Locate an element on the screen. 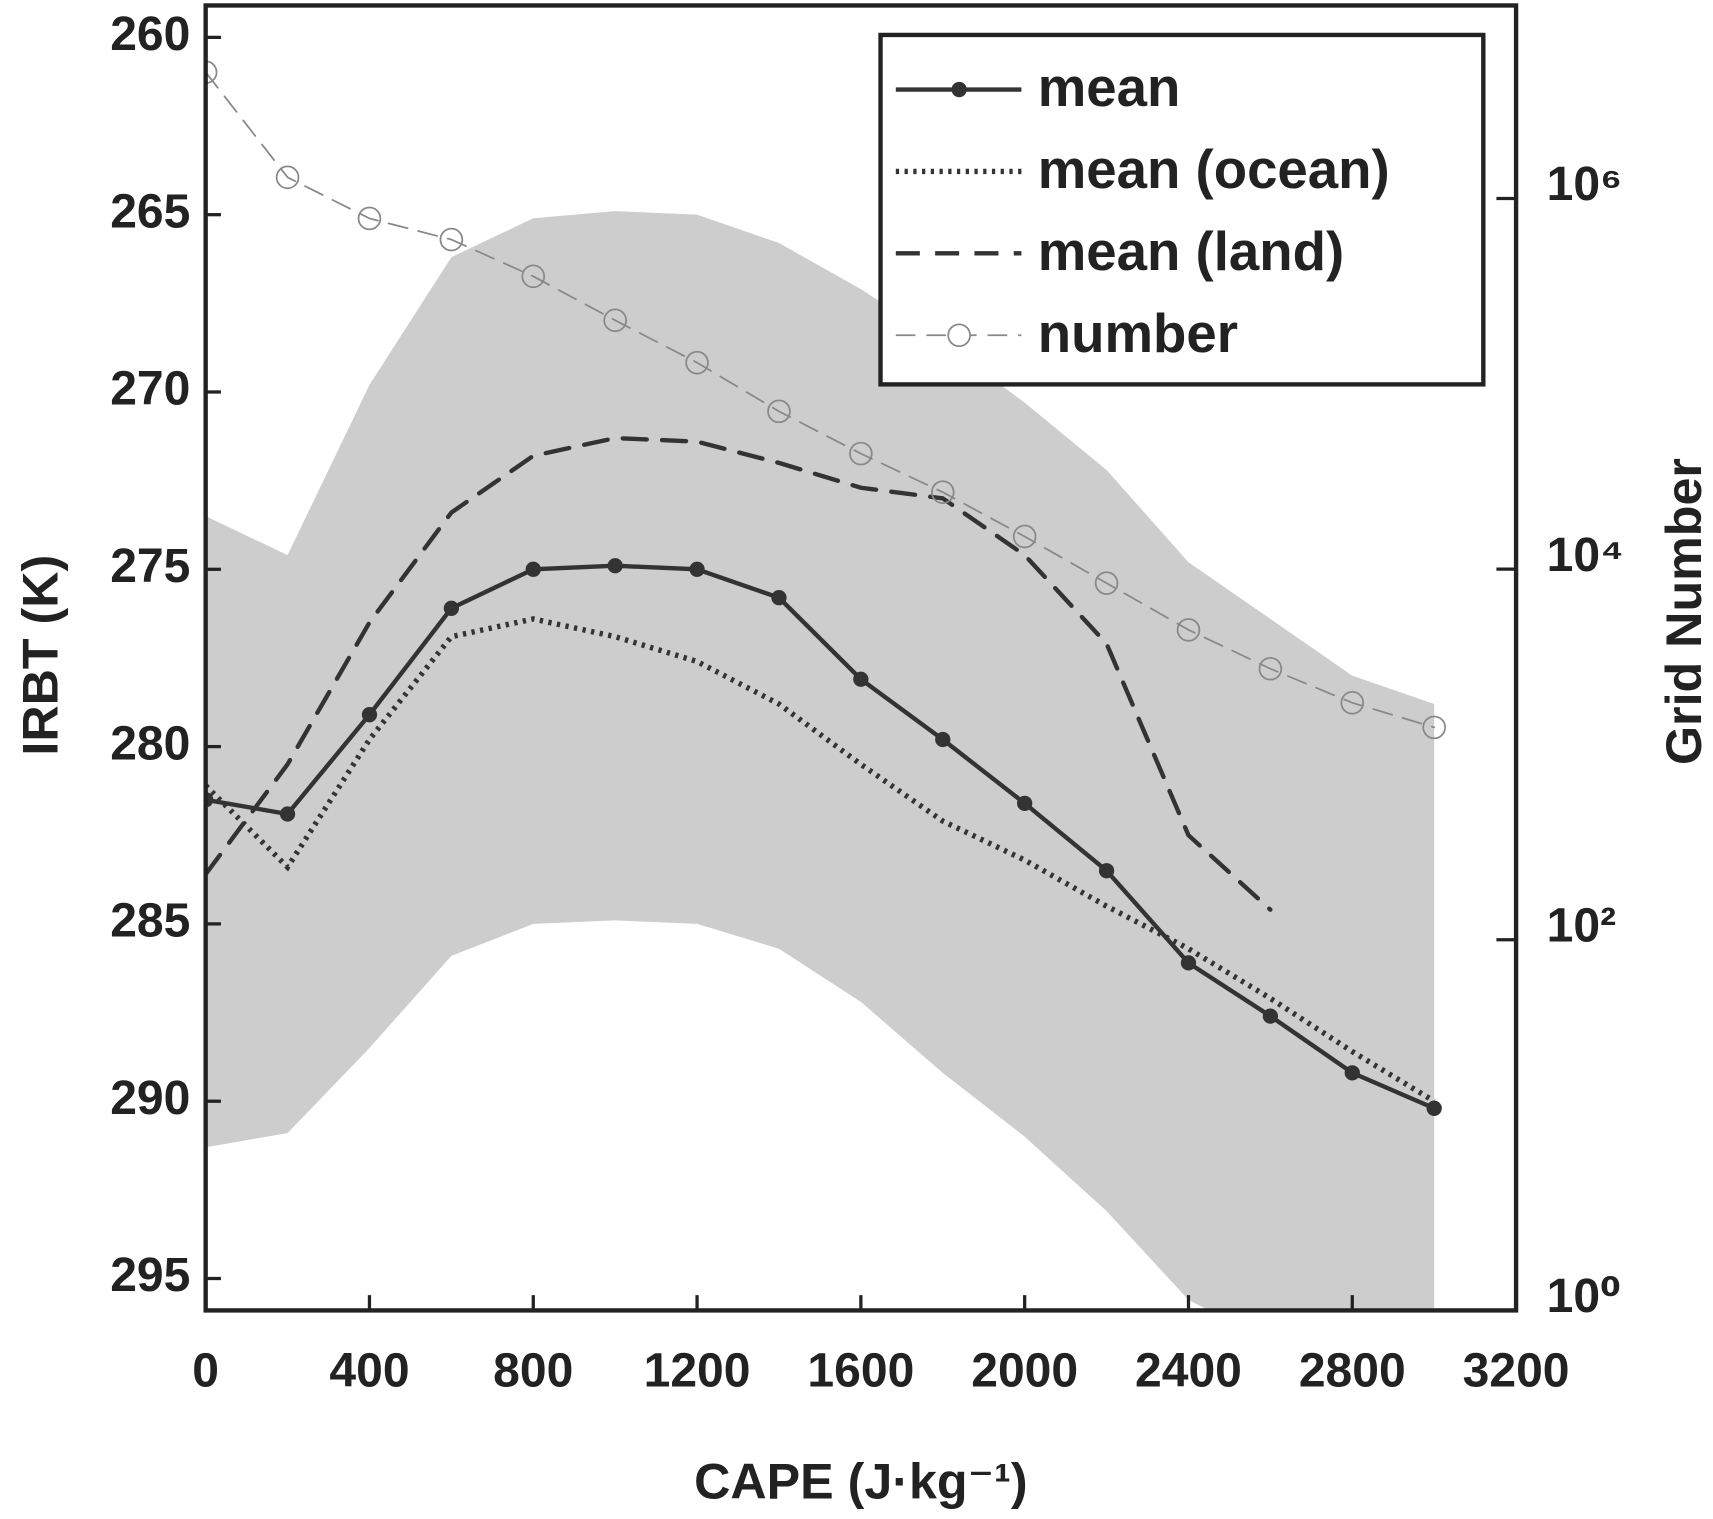  x-axis-title: CAPE (J·kg⁻¹) is located at coordinates (860, 1481).